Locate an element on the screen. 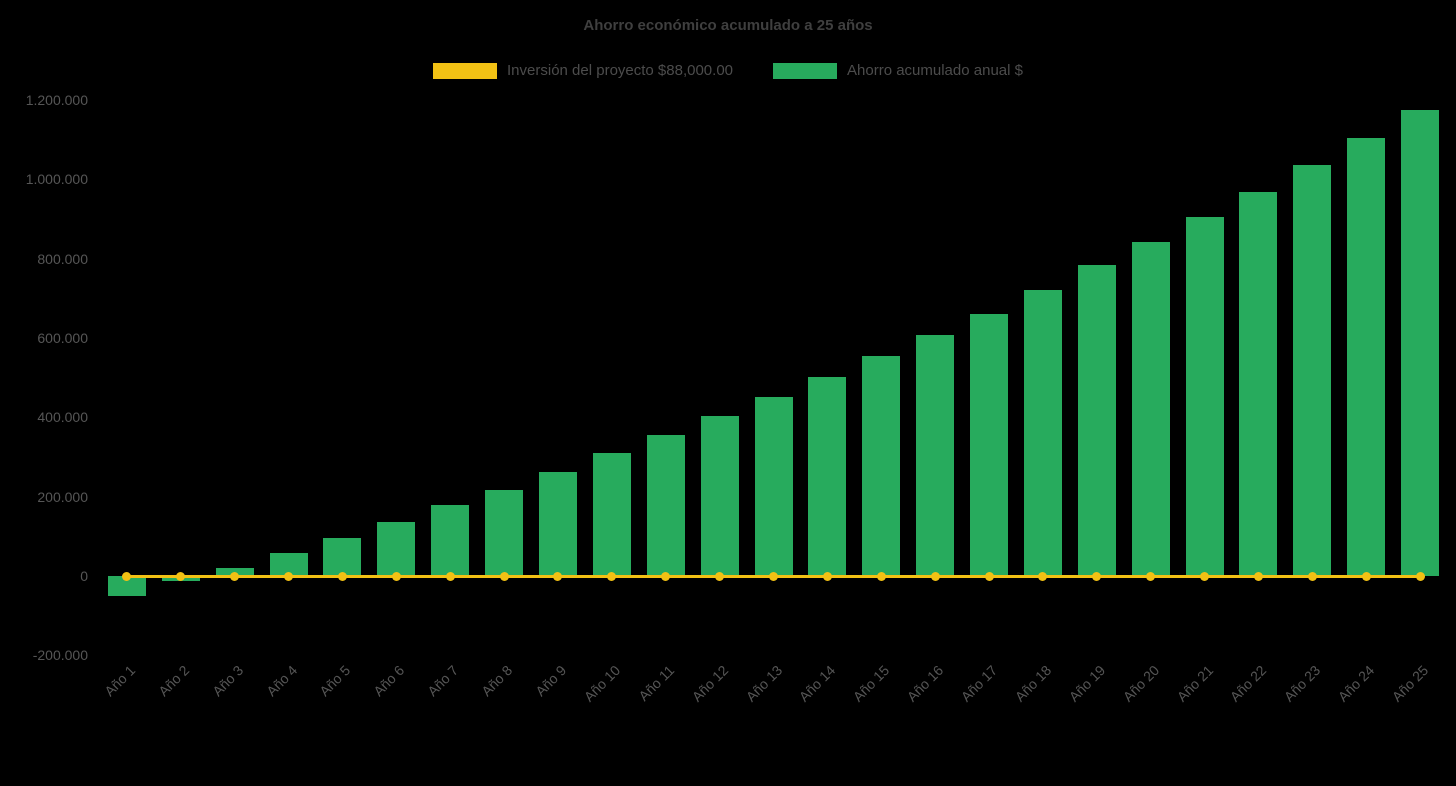 The height and width of the screenshot is (786, 1456). y-axis-tick-label: 200.000 is located at coordinates (62, 496).